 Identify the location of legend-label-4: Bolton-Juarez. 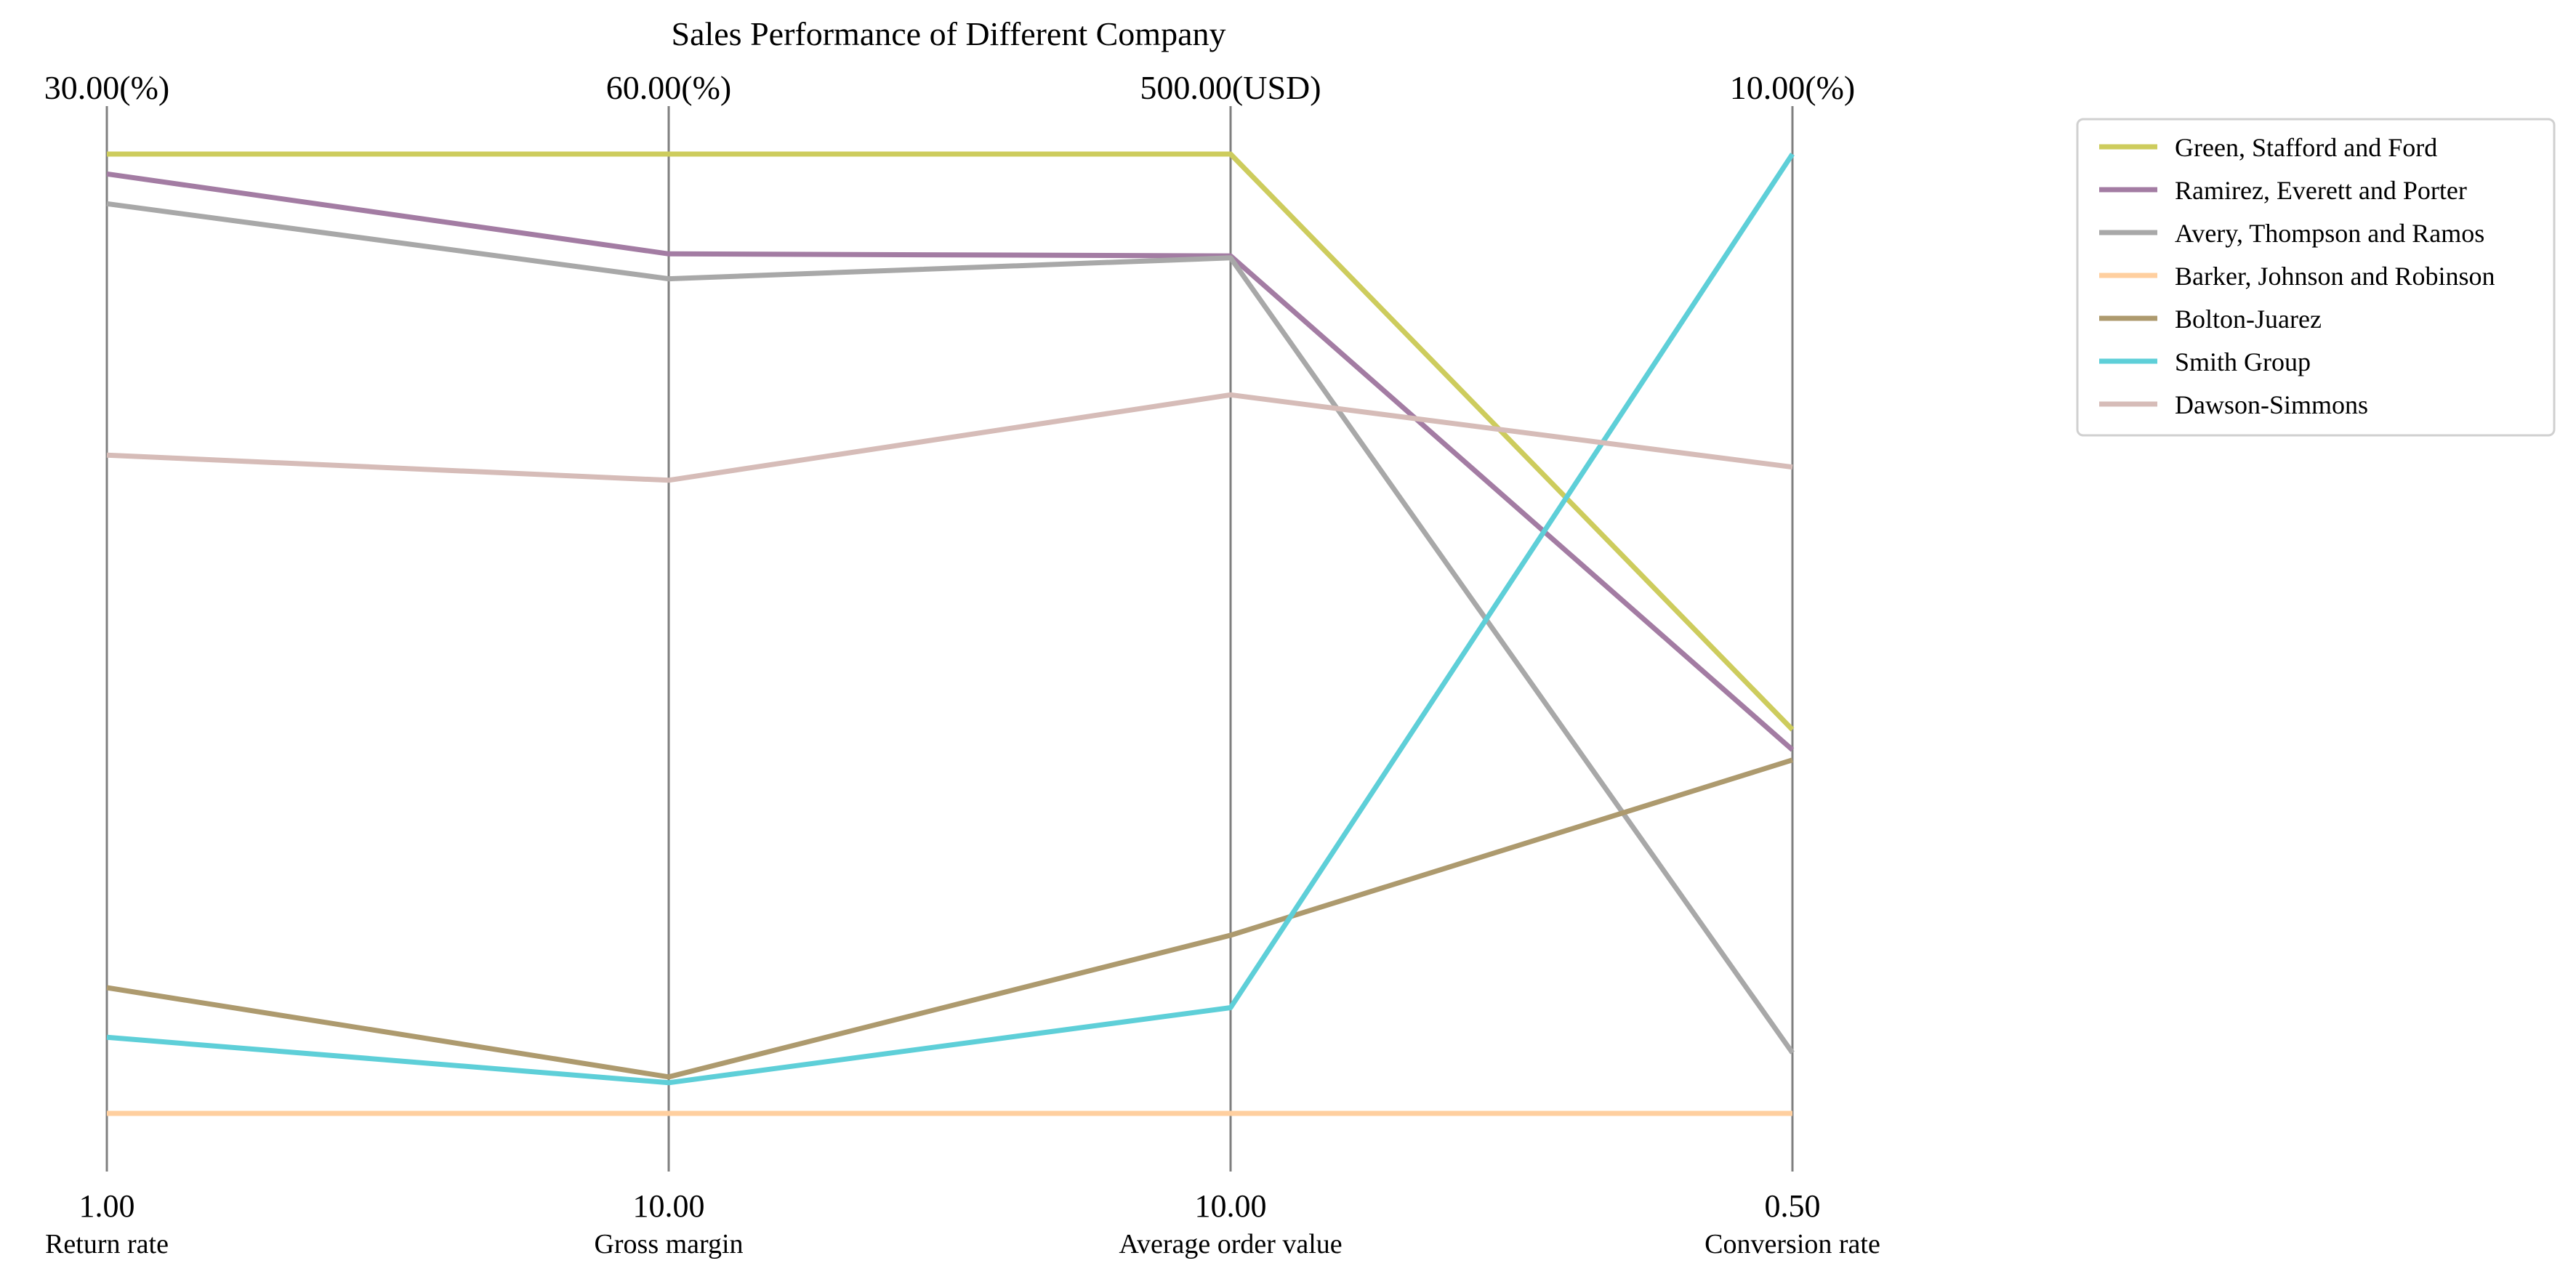
(2248, 319).